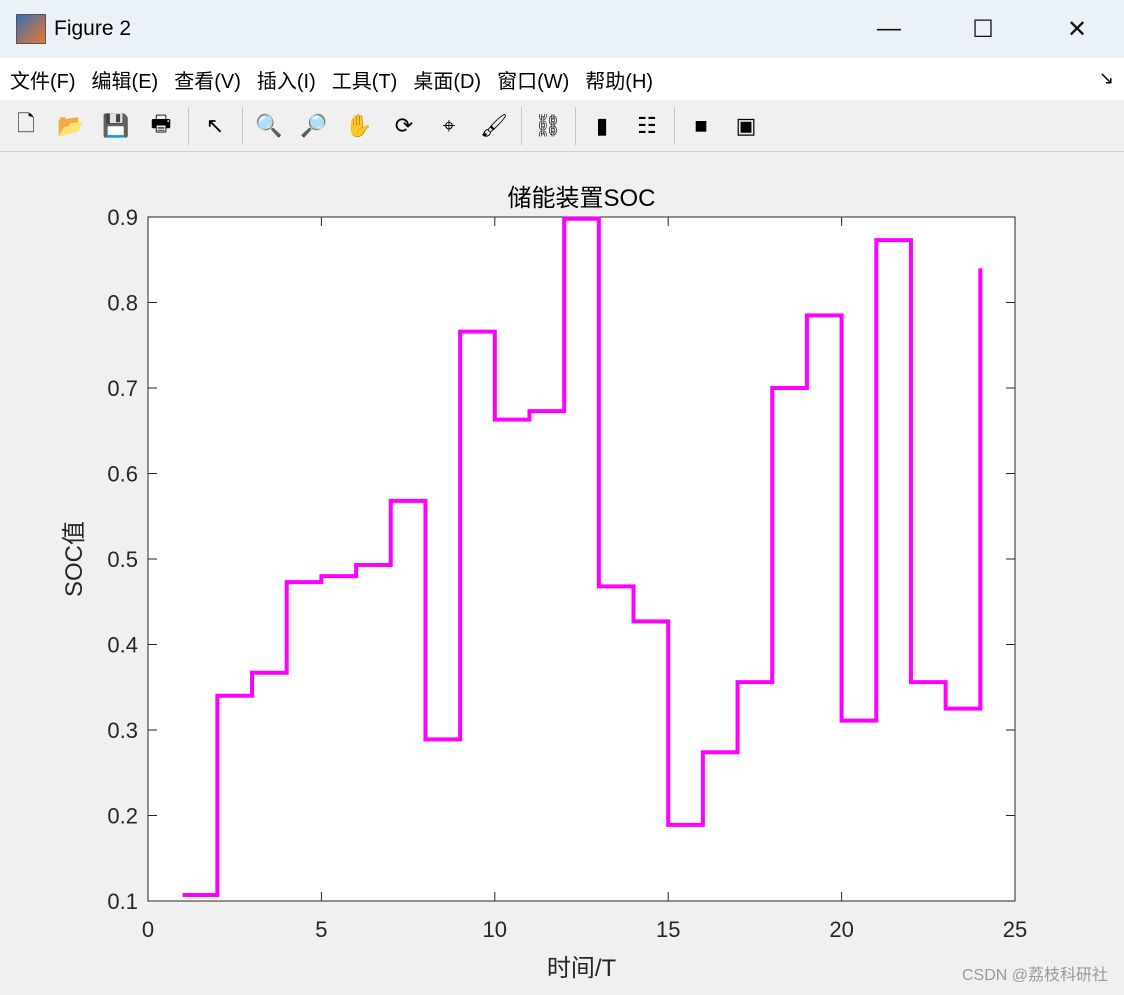 The height and width of the screenshot is (995, 1124). Describe the element at coordinates (582, 968) in the screenshot. I see `x-axis-label: 时间/T` at that location.